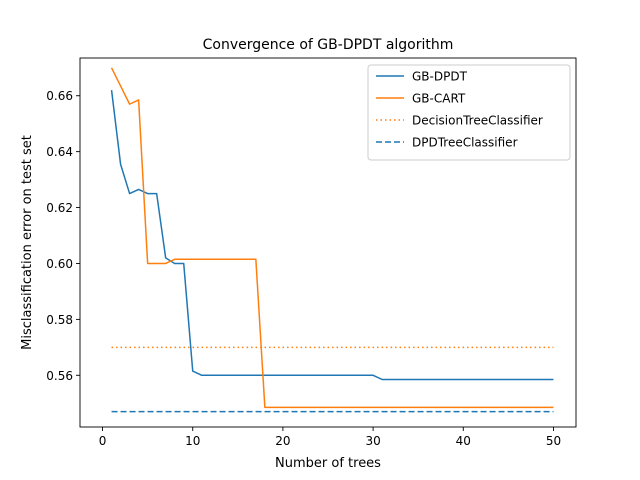 This screenshot has height=480, width=640. I want to click on x-tick-label: 0, so click(103, 441).